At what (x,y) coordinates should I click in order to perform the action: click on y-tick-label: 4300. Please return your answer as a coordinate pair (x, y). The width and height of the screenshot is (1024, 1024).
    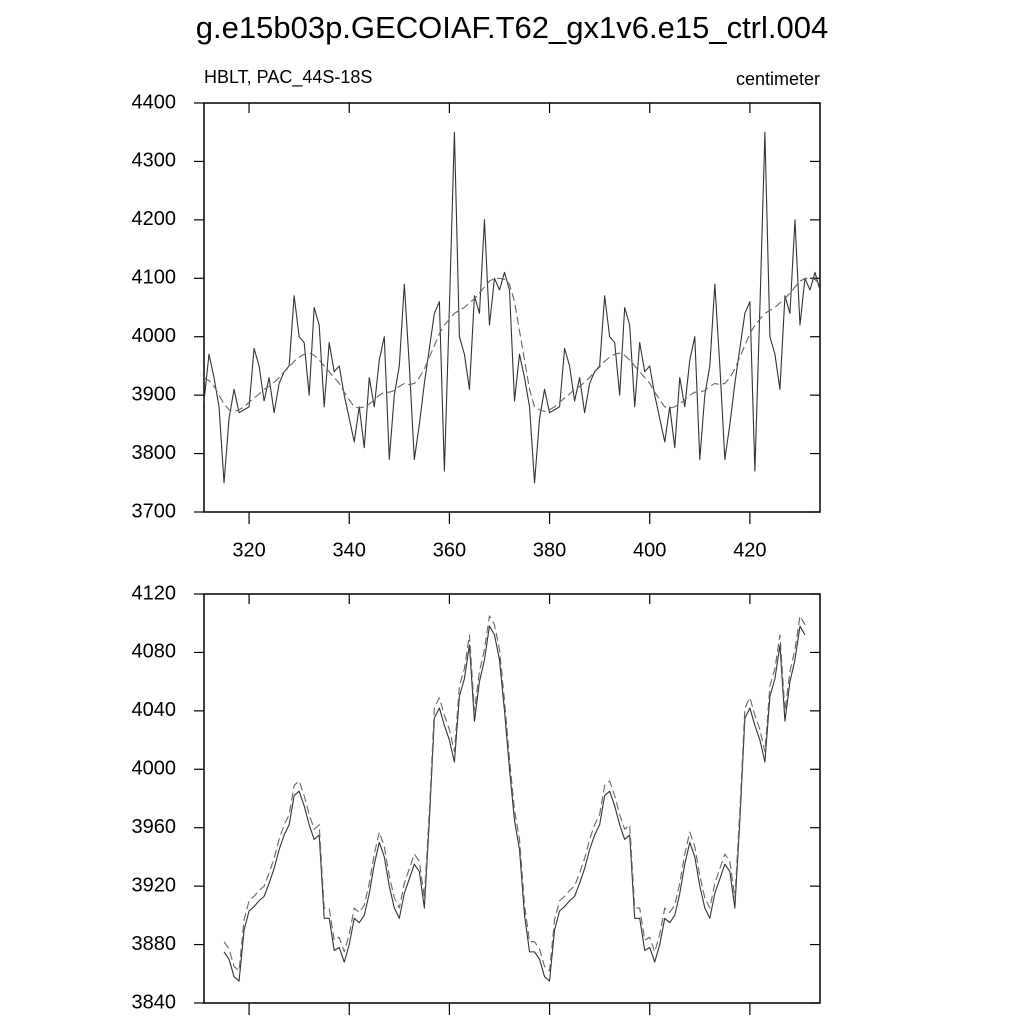
    Looking at the image, I should click on (154, 161).